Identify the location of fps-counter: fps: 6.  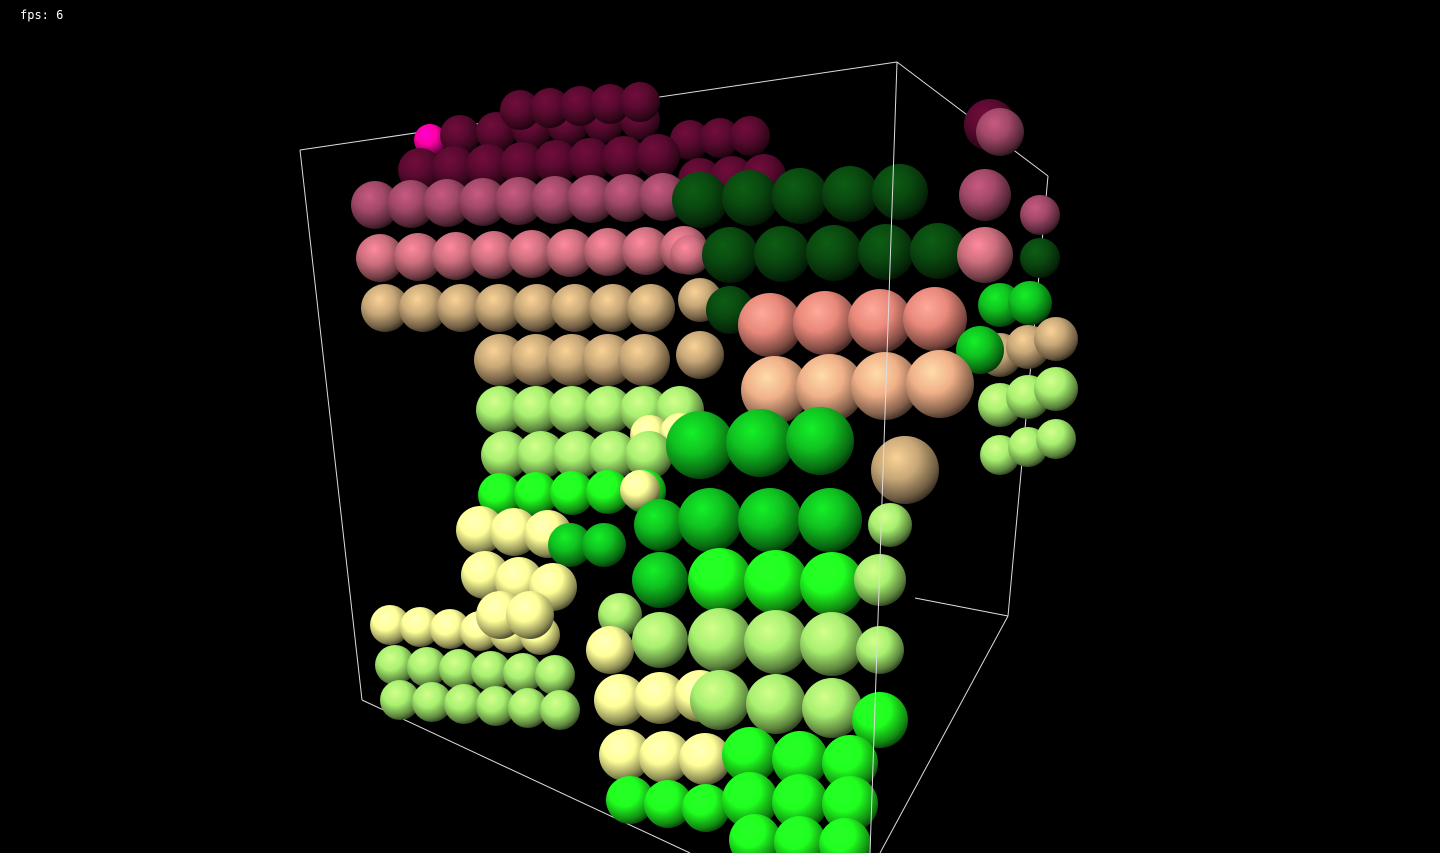
(41, 15).